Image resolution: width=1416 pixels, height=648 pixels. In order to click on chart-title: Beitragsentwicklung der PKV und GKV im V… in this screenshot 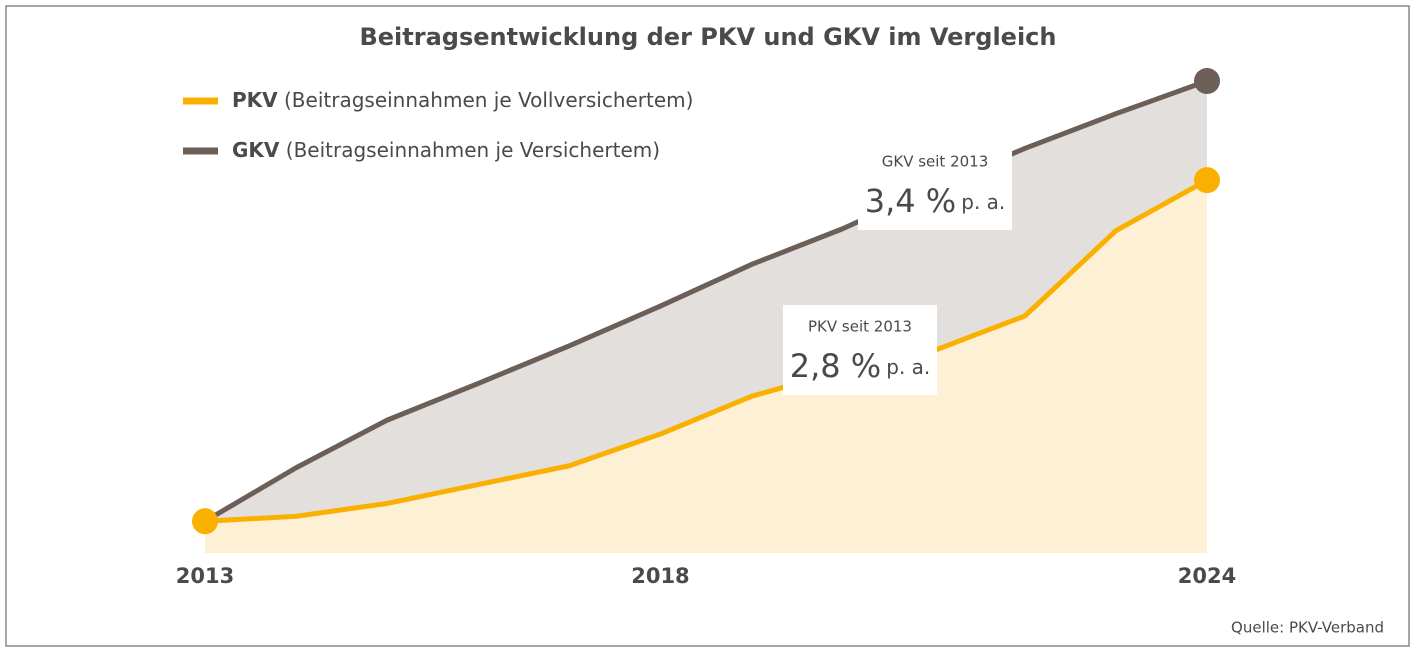, I will do `click(707, 37)`.